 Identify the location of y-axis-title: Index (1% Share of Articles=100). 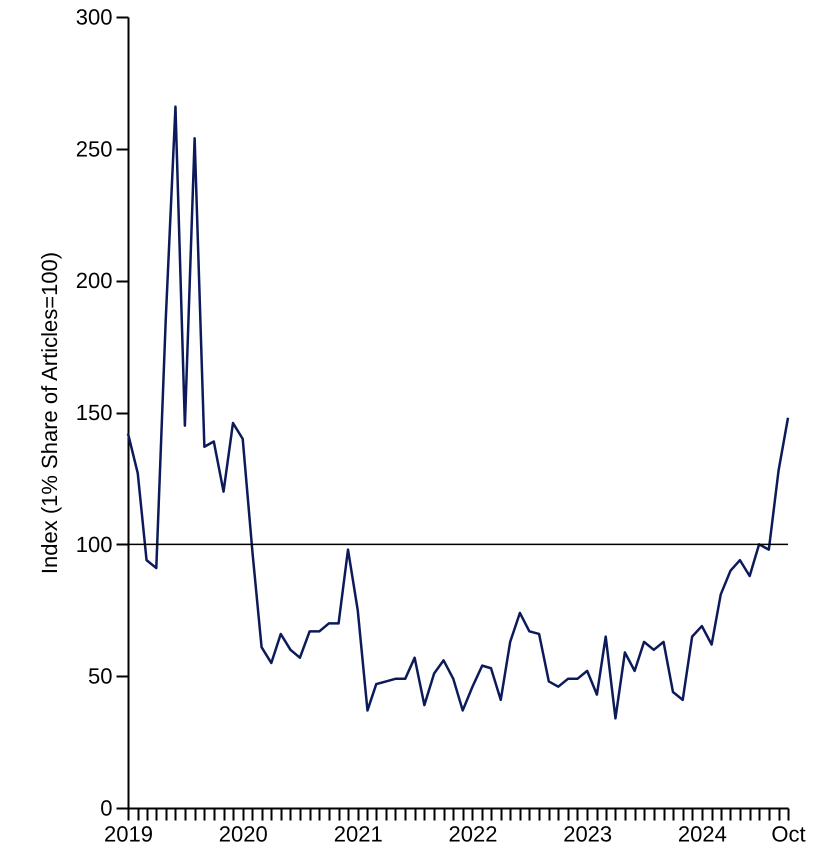
(49, 413).